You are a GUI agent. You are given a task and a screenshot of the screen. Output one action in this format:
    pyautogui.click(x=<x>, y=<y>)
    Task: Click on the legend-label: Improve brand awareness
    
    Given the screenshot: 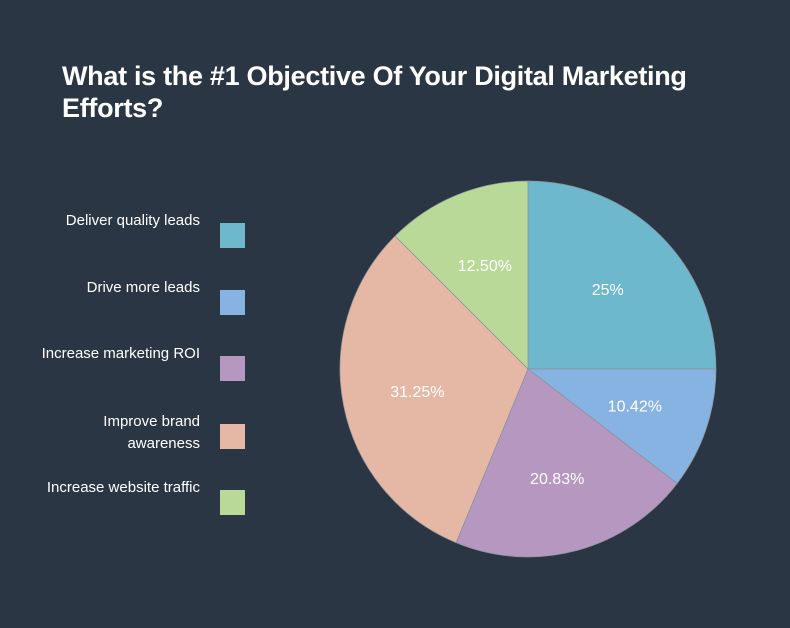 What is the action you would take?
    pyautogui.click(x=151, y=432)
    